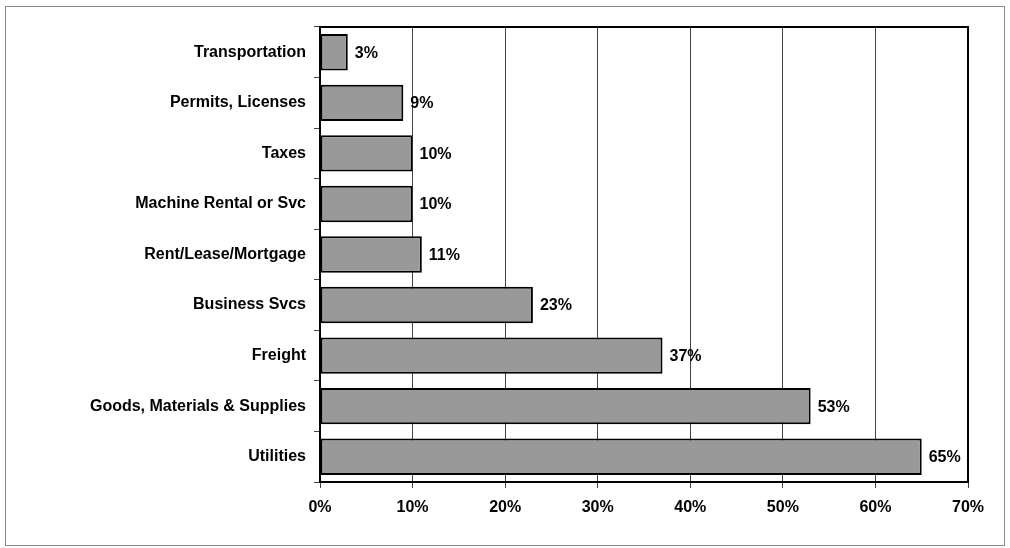 This screenshot has width=1010, height=548. I want to click on x-tick-label: 0%, so click(320, 507).